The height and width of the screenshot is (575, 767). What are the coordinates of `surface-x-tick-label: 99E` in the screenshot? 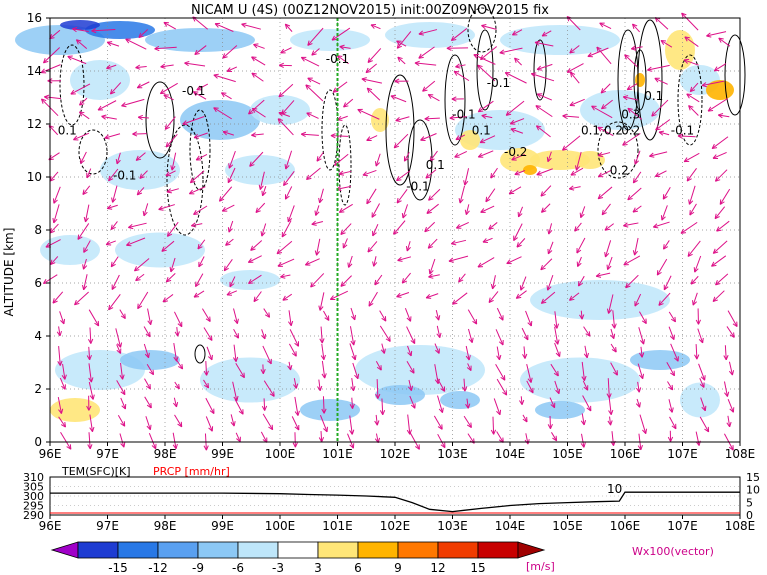 It's located at (222, 526).